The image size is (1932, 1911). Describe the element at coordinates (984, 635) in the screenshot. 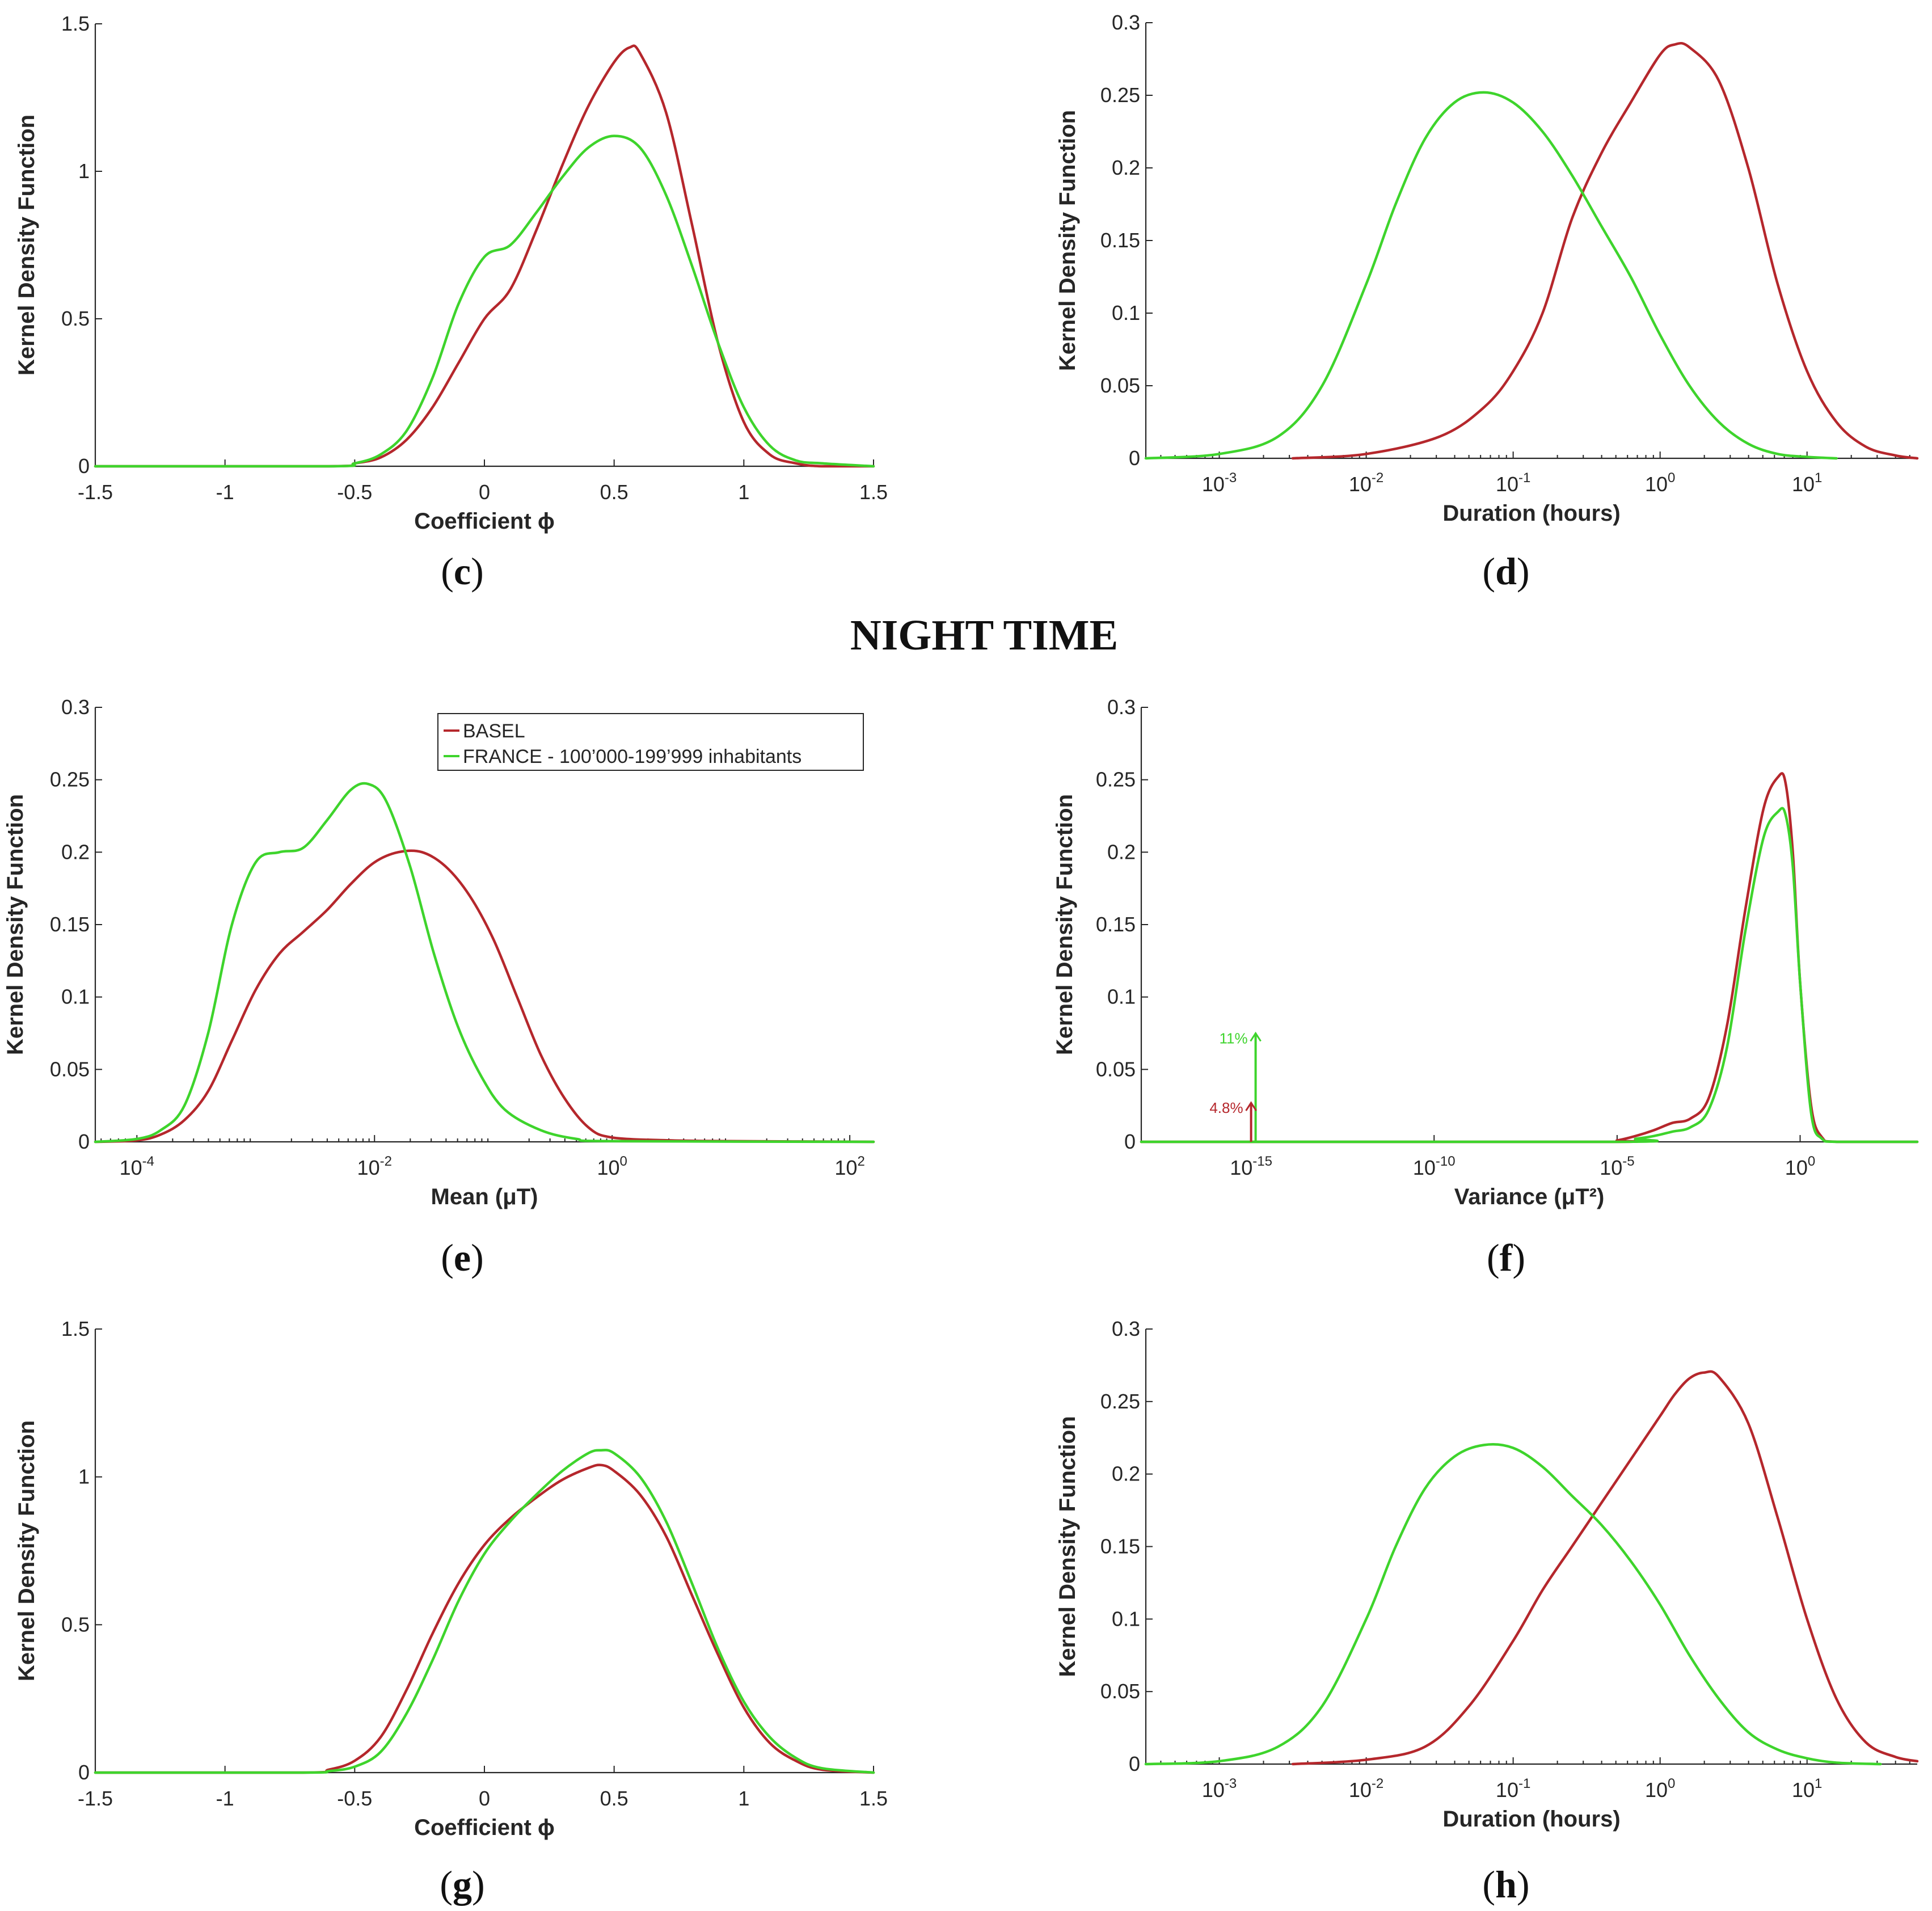

I see `section-title: NIGHT TIME` at that location.